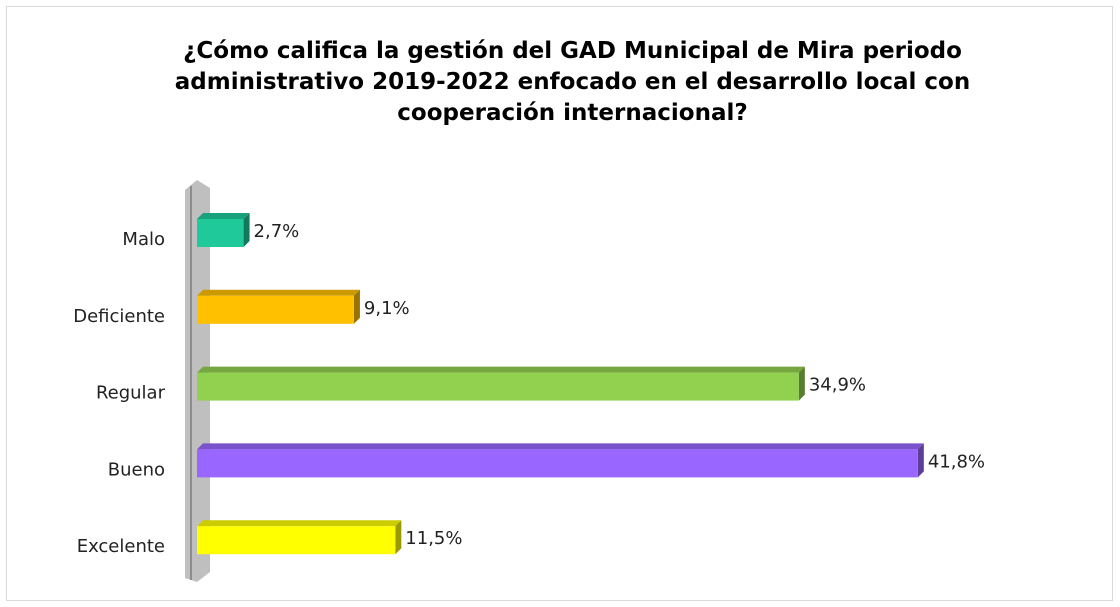 This screenshot has width=1120, height=607. What do you see at coordinates (121, 546) in the screenshot?
I see `y-tick-label: Excelente` at bounding box center [121, 546].